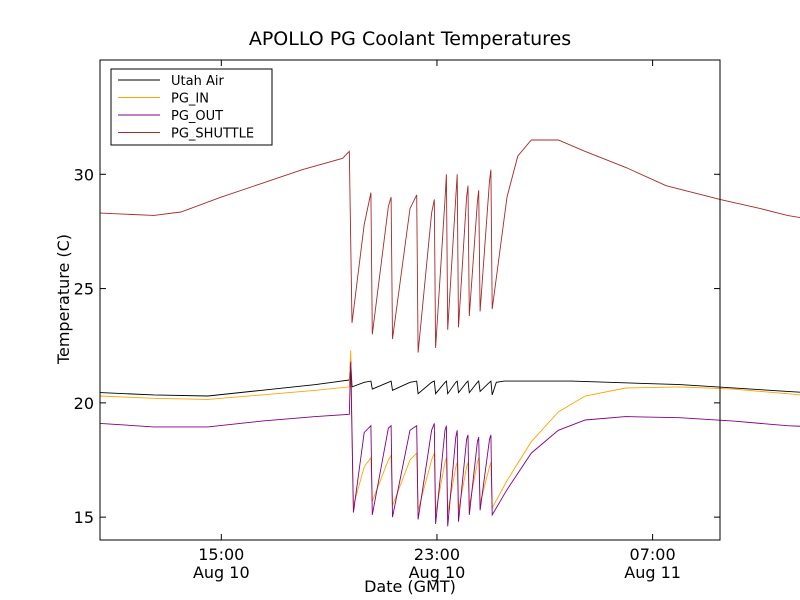 The width and height of the screenshot is (800, 600). I want to click on legend-label: PG_IN, so click(190, 99).